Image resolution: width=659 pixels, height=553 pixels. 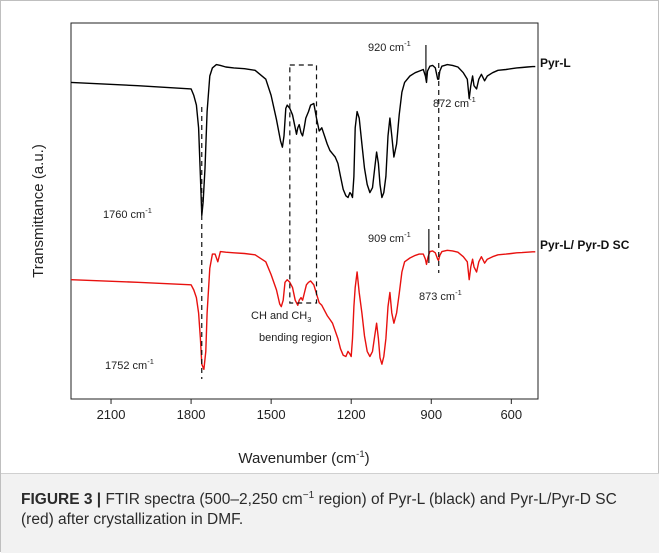 What do you see at coordinates (555, 63) in the screenshot?
I see `series-label-pyr-l: Pyr-L` at bounding box center [555, 63].